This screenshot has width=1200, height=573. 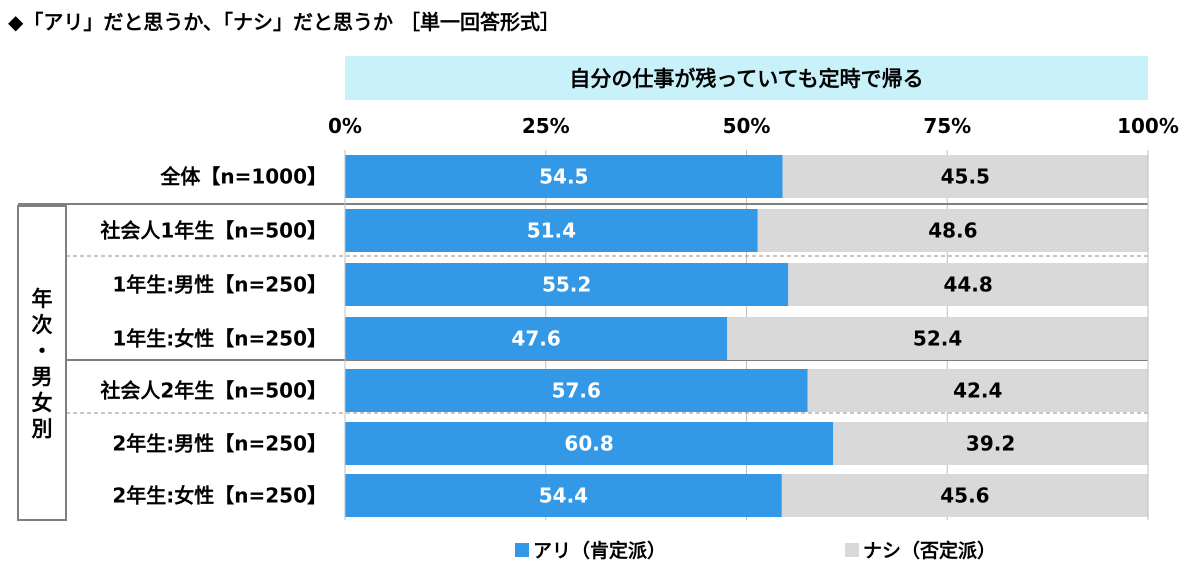 What do you see at coordinates (42, 377) in the screenshot?
I see `group-label-char: 男` at bounding box center [42, 377].